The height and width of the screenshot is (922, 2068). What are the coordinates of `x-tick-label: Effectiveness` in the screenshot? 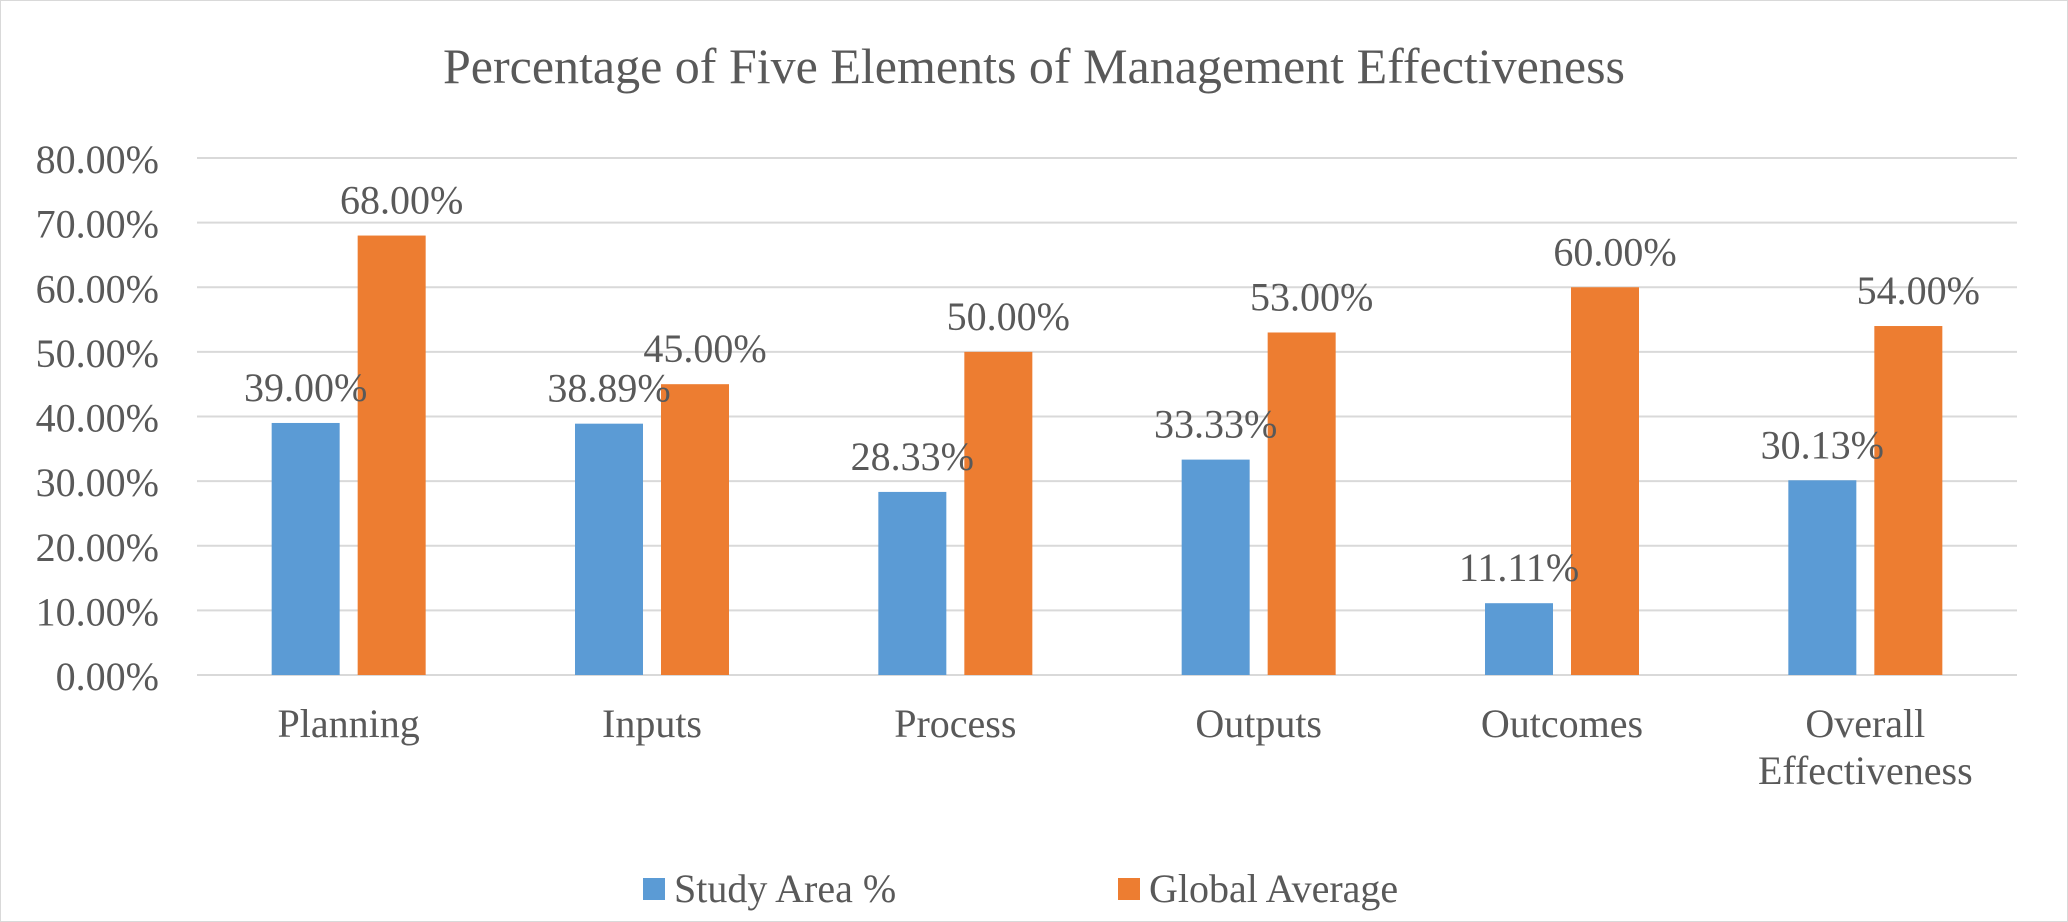 It's located at (1865, 770).